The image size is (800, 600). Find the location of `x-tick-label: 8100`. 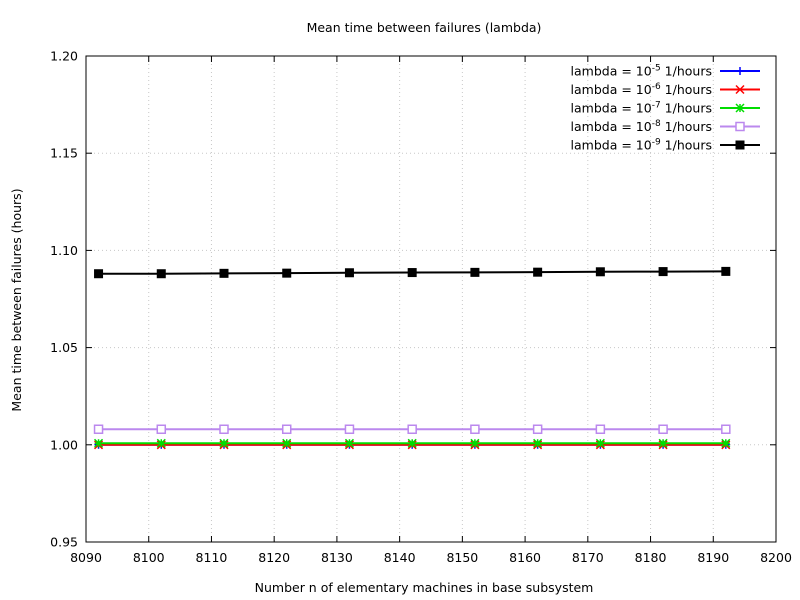

x-tick-label: 8100 is located at coordinates (149, 557).